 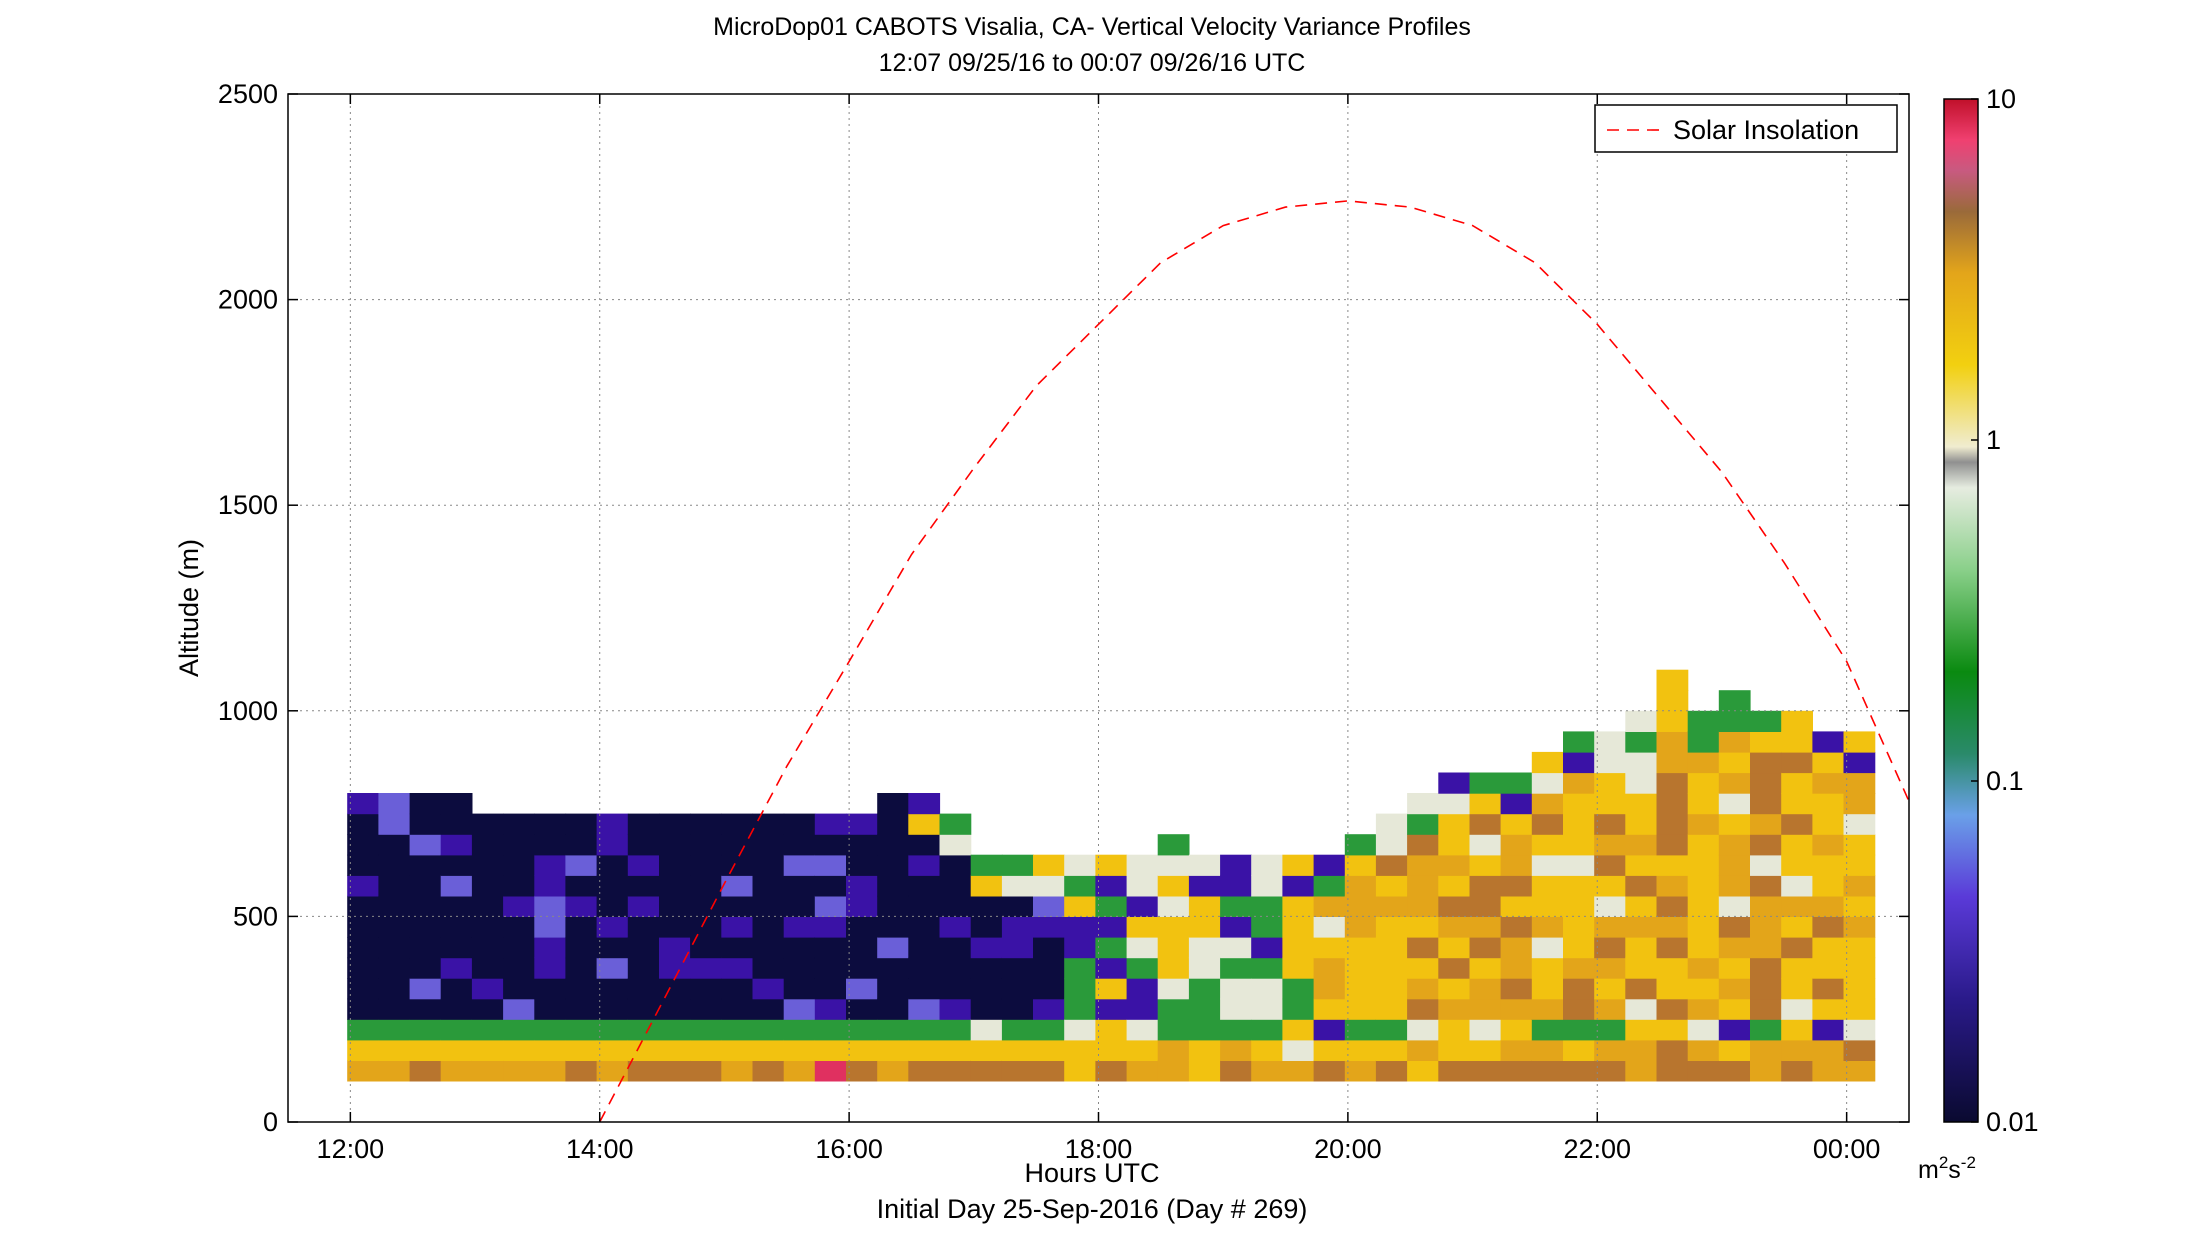 What do you see at coordinates (248, 94) in the screenshot?
I see `y-tick-label: 2500` at bounding box center [248, 94].